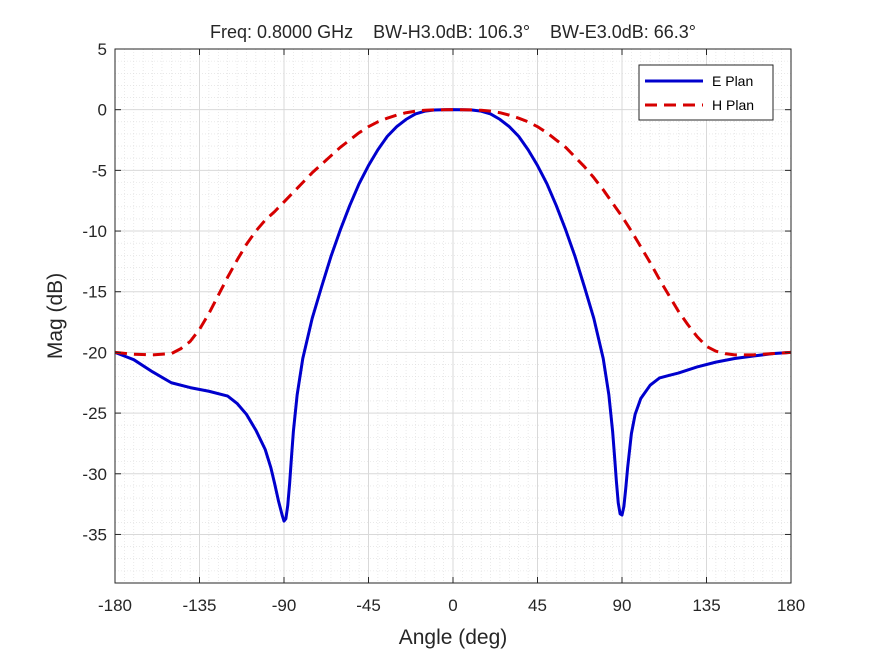  Describe the element at coordinates (102, 49) in the screenshot. I see `y-tick-label: 5` at that location.